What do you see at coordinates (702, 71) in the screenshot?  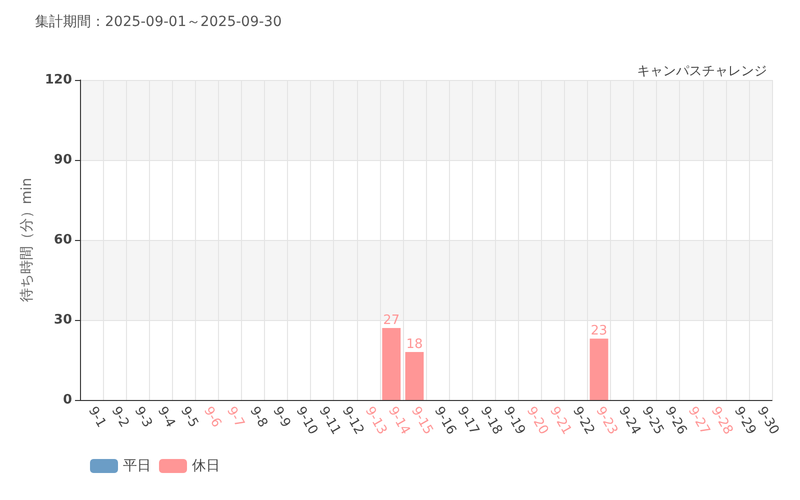 I see `chart-subtitle: キャンパスチャレンジ` at bounding box center [702, 71].